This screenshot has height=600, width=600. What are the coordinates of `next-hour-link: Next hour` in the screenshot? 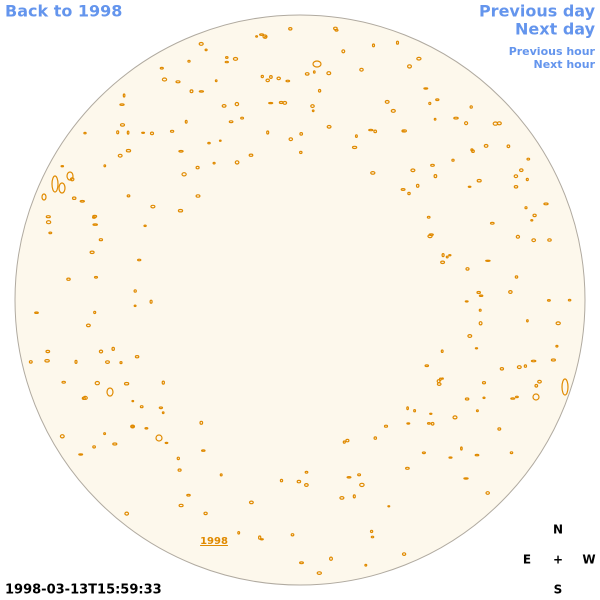 It's located at (565, 64).